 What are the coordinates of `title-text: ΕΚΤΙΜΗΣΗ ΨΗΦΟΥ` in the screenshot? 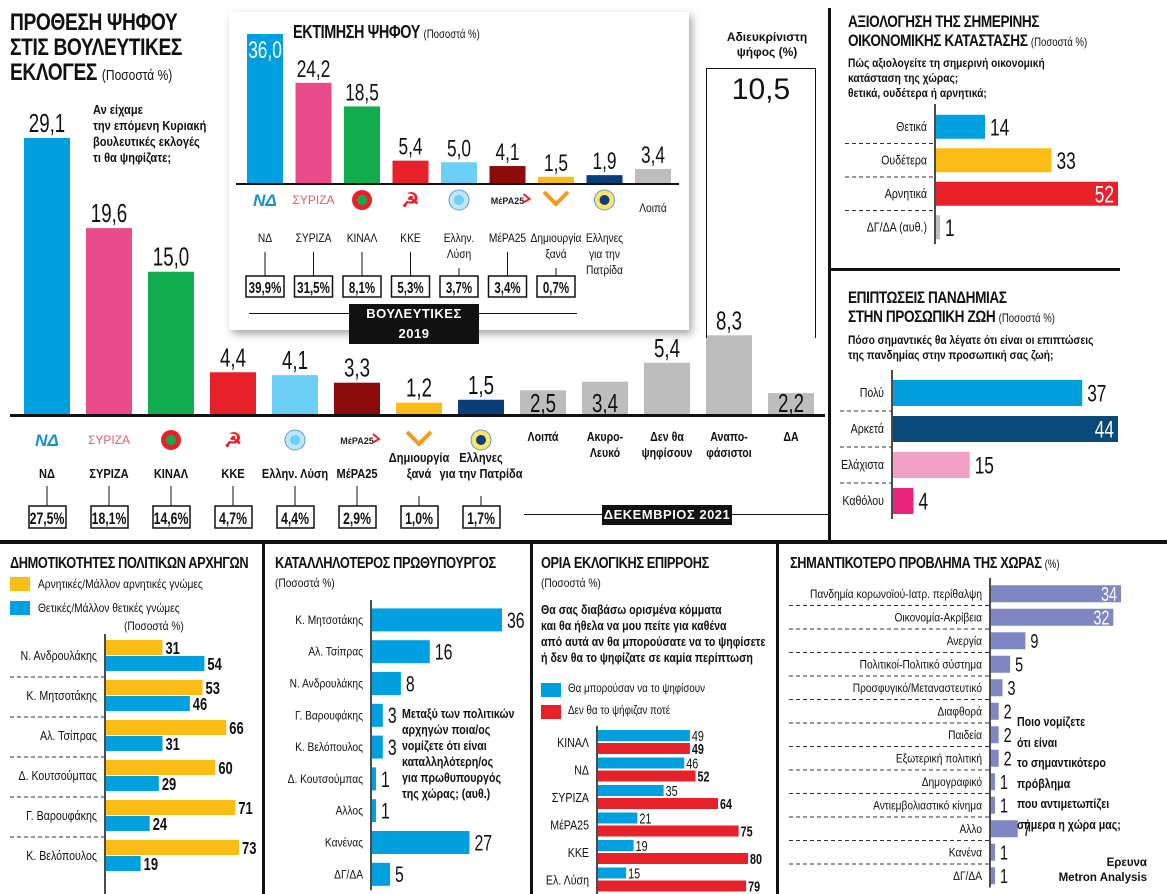 It's located at (356, 32).